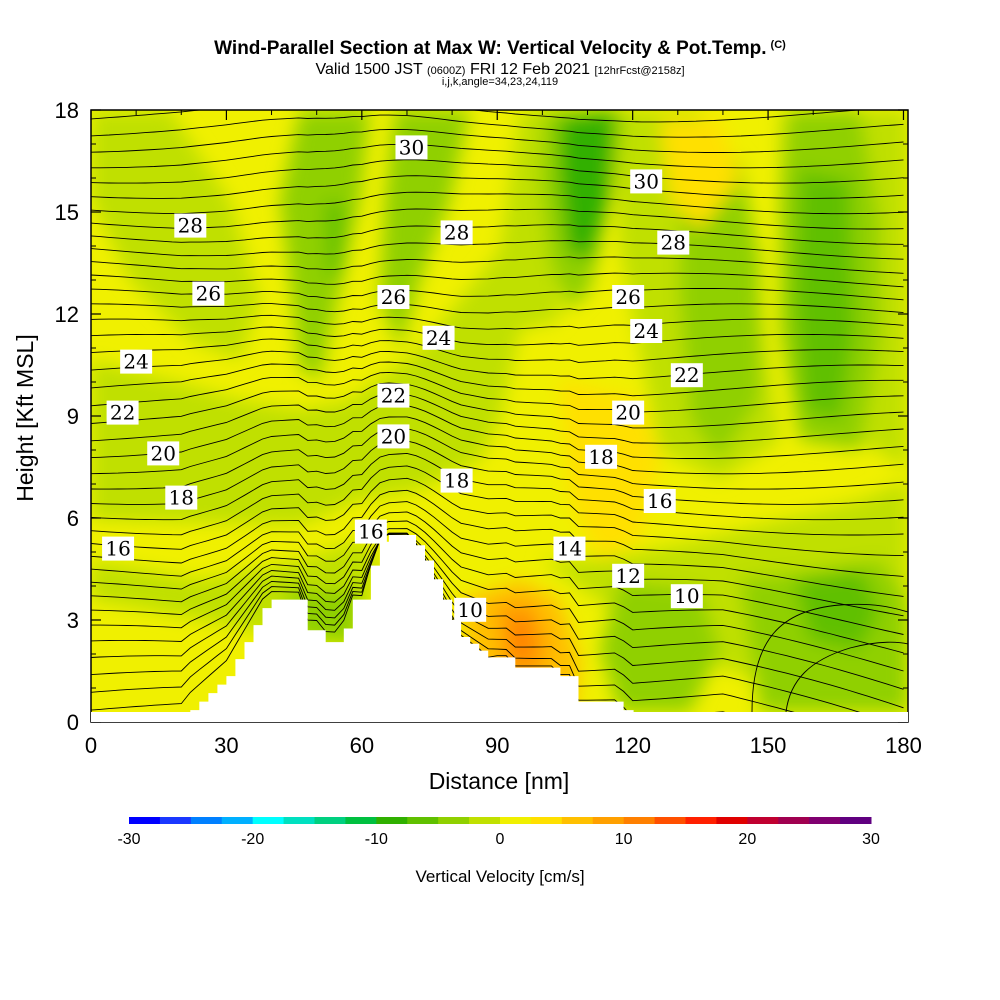 Image resolution: width=1000 pixels, height=1000 pixels. What do you see at coordinates (903, 745) in the screenshot?
I see `x-tick-label: 180` at bounding box center [903, 745].